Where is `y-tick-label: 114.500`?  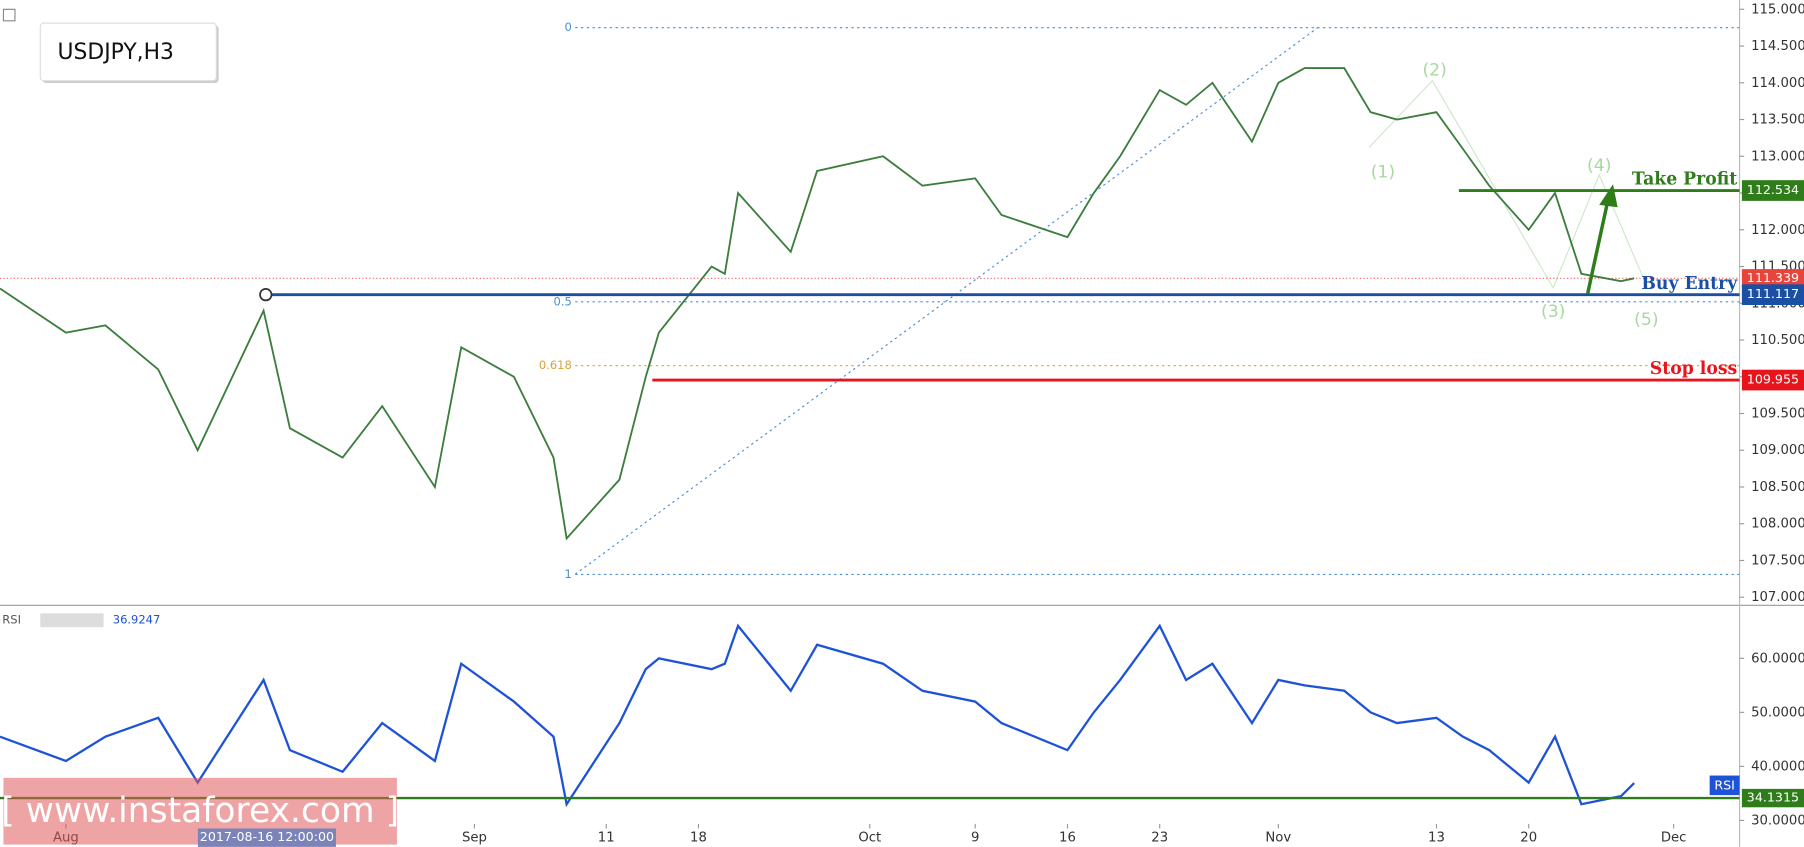
y-tick-label: 114.500 is located at coordinates (1777, 46).